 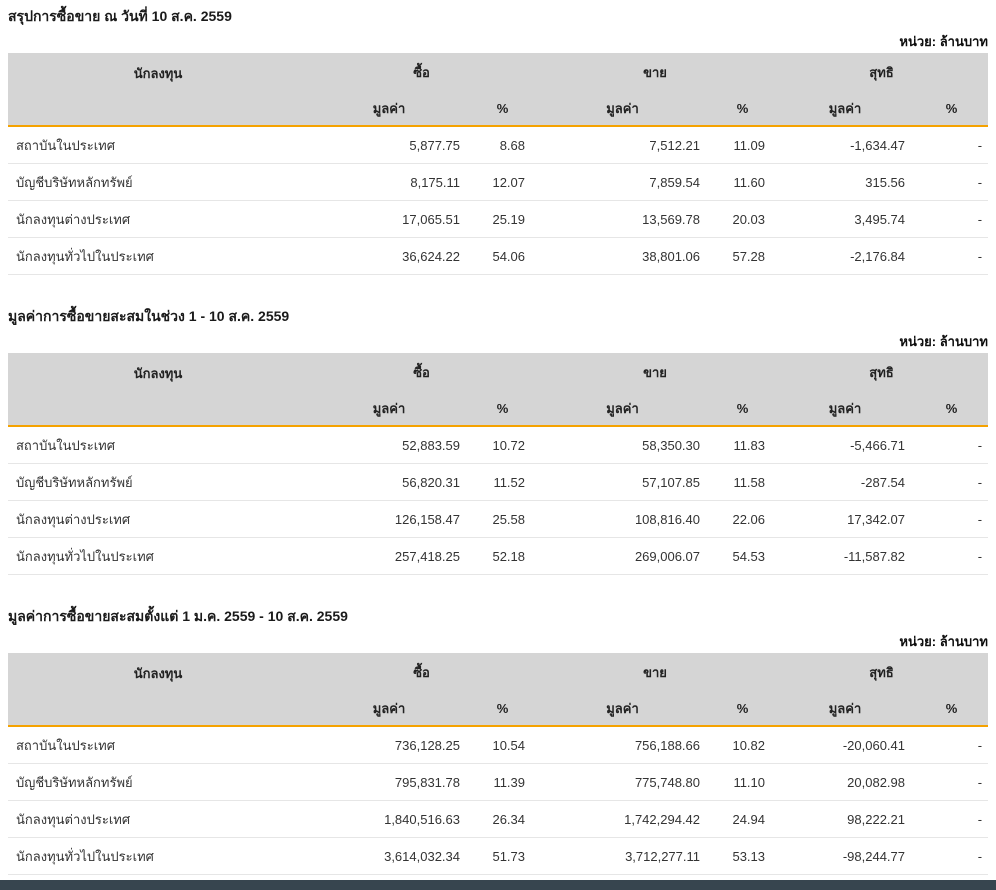 I want to click on buy-percent: 51.73, so click(x=503, y=856).